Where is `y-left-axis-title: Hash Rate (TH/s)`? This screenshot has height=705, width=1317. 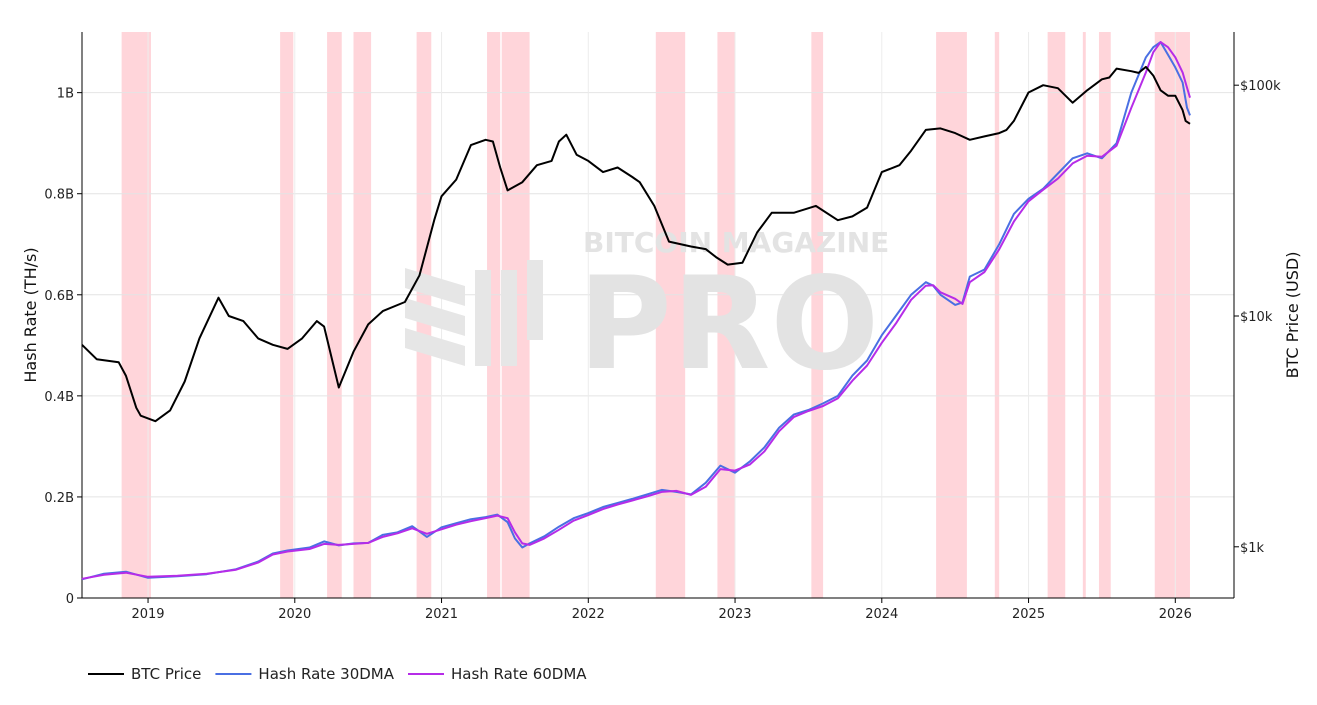 y-left-axis-title: Hash Rate (TH/s) is located at coordinates (30, 314).